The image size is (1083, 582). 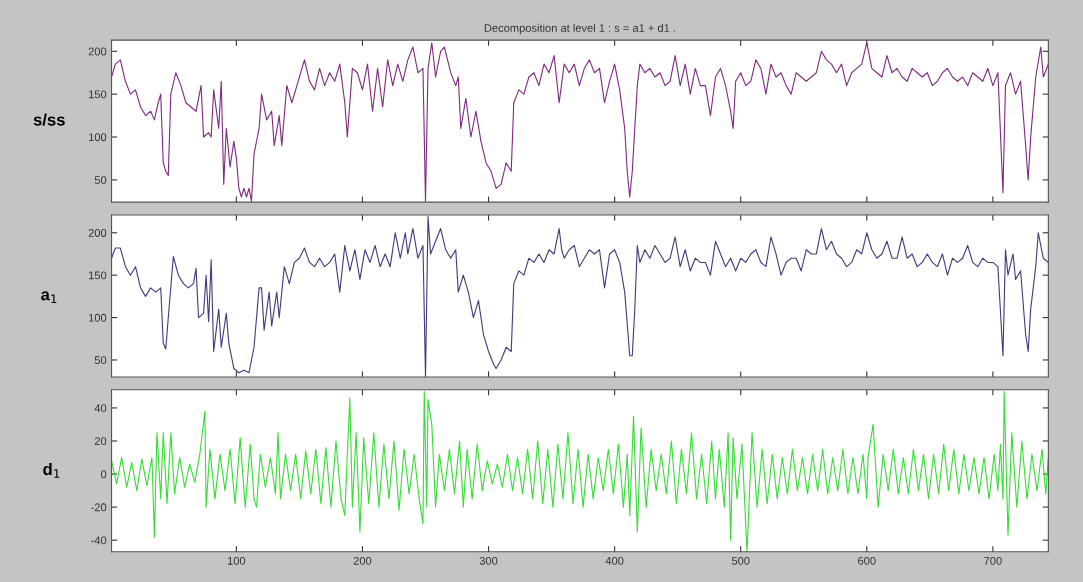 What do you see at coordinates (49, 297) in the screenshot?
I see `y-axis-title: a$_{1}$` at bounding box center [49, 297].